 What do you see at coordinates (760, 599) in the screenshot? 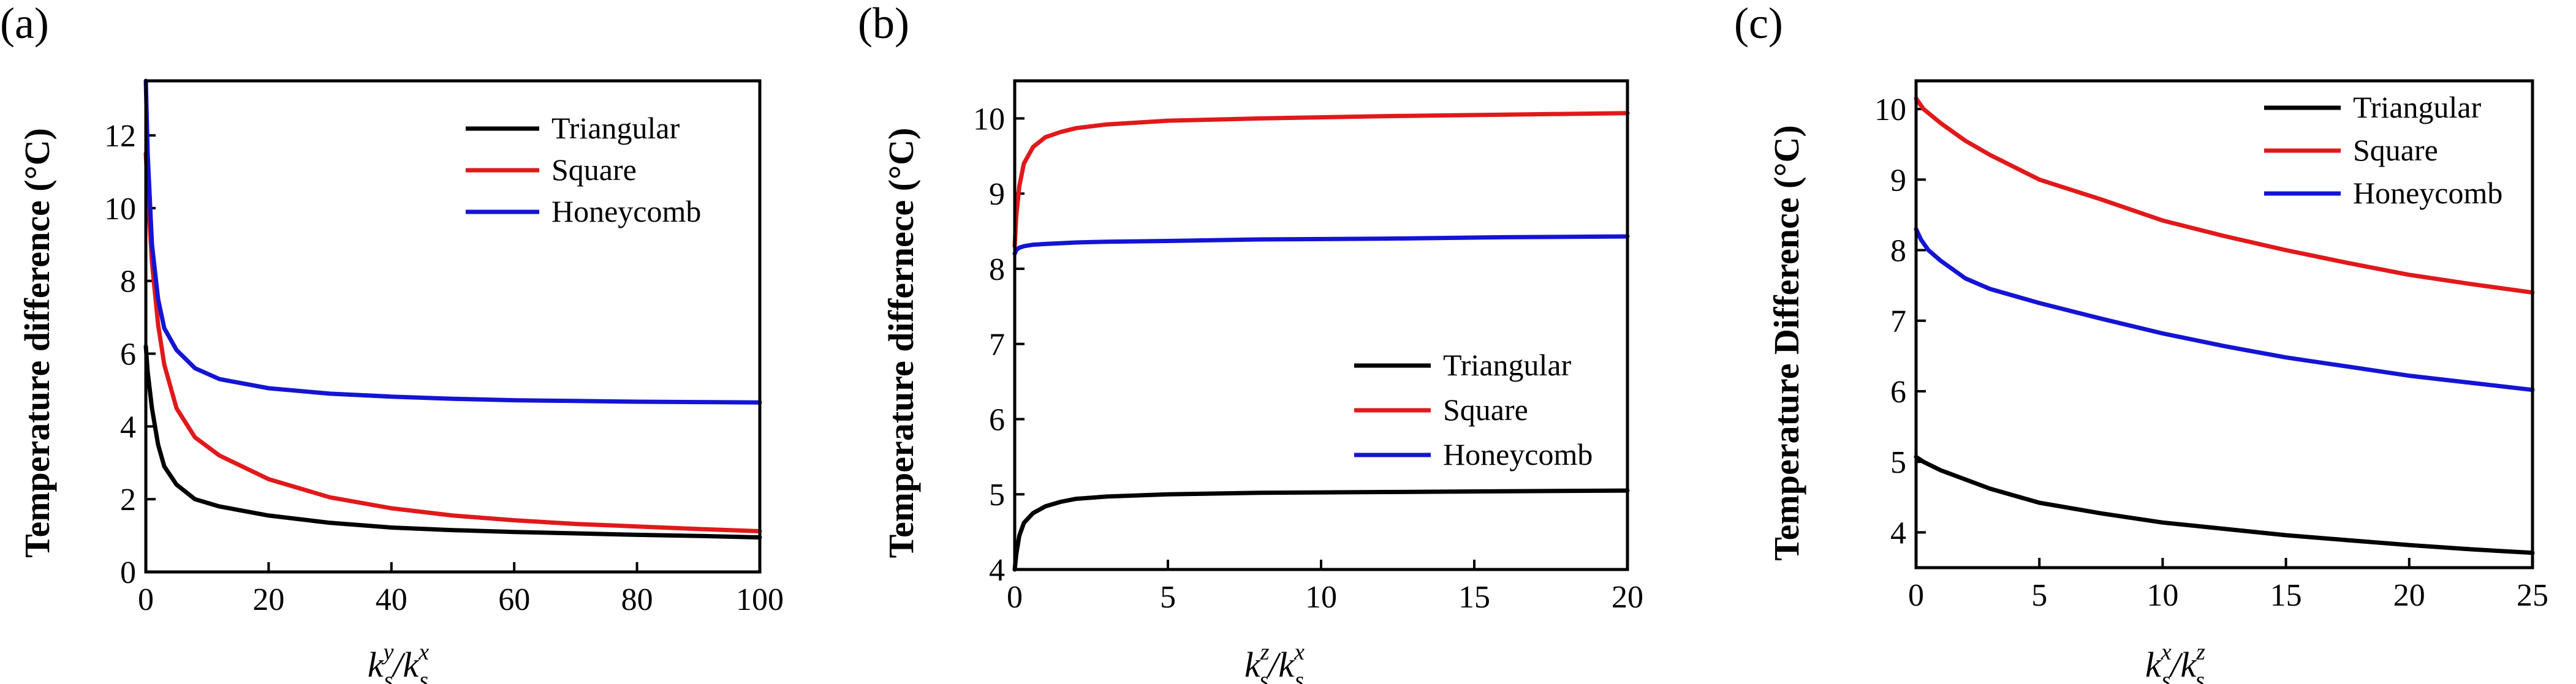
I see `x-tick-label: 100` at bounding box center [760, 599].